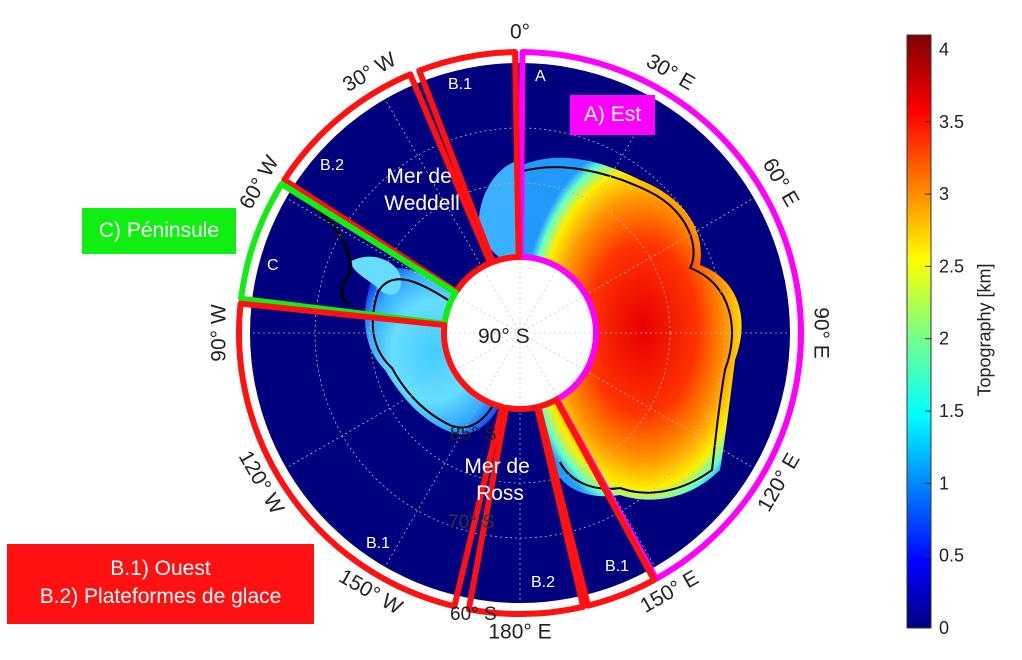 Image resolution: width=1022 pixels, height=660 pixels. I want to click on sector-b1-weddell-outline, so click(469, 157).